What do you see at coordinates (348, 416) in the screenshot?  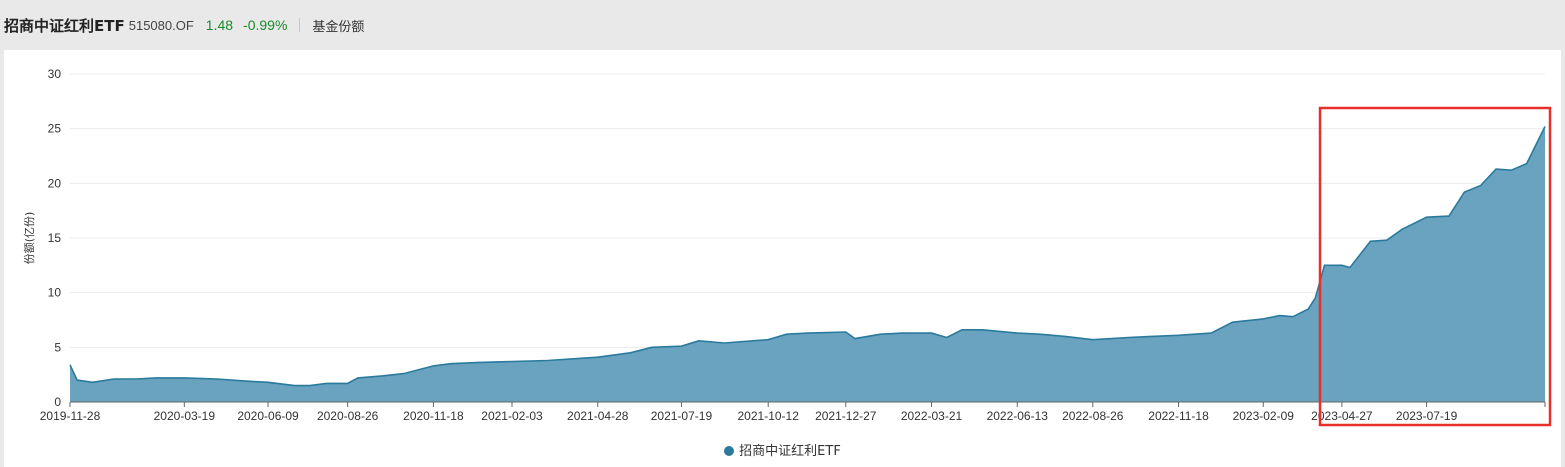 I see `x-tick-label: 2020-08-26` at bounding box center [348, 416].